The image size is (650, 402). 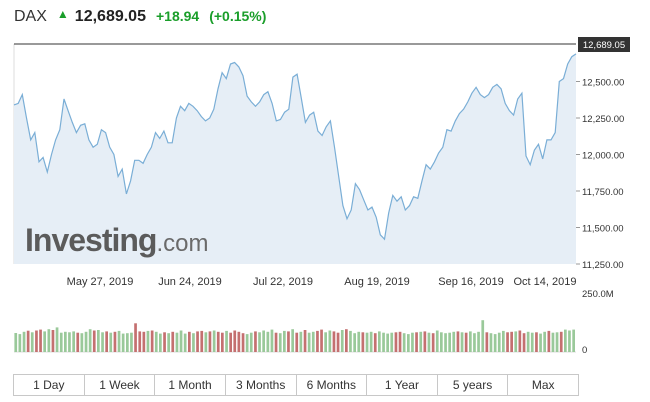 I want to click on range-max-button: Max, so click(x=543, y=385).